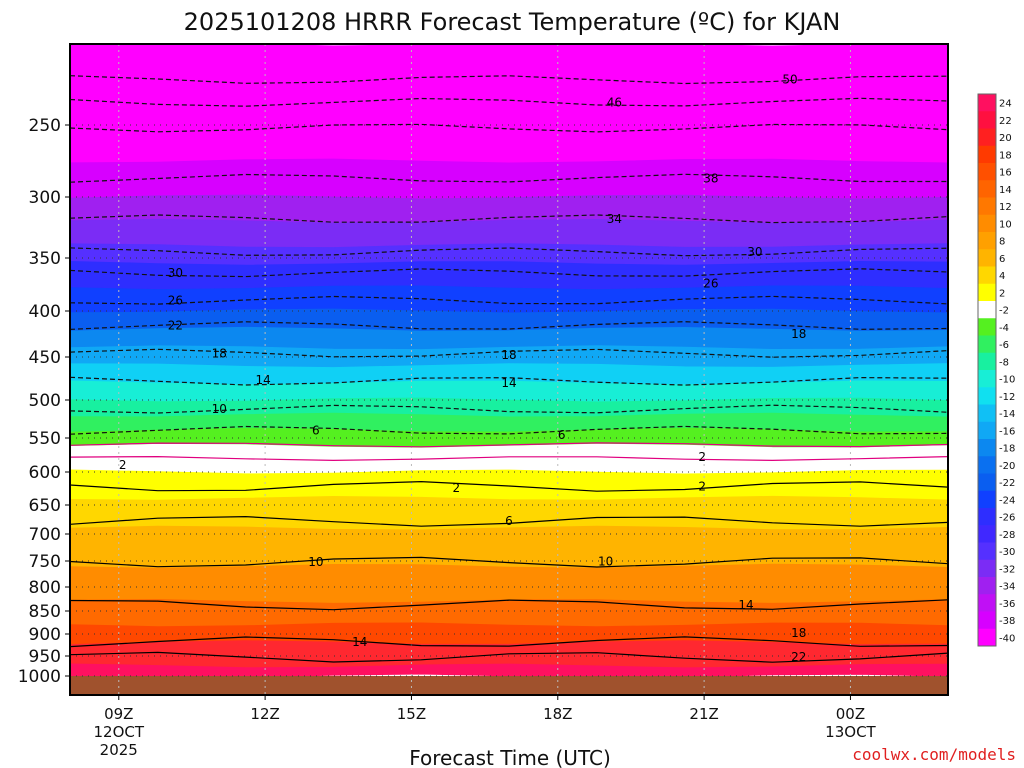 The image size is (1024, 768). I want to click on colorbar-label: 18, so click(1005, 155).